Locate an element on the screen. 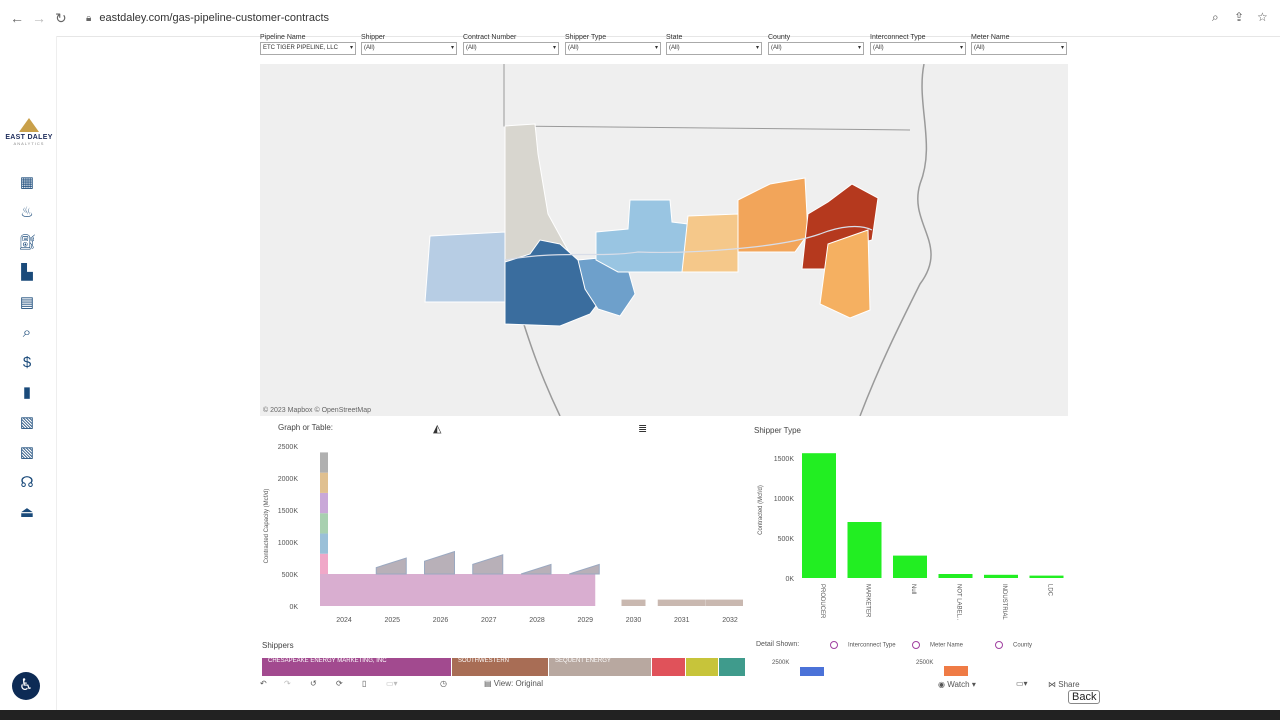  revert-icon: ↺ is located at coordinates (313, 683).